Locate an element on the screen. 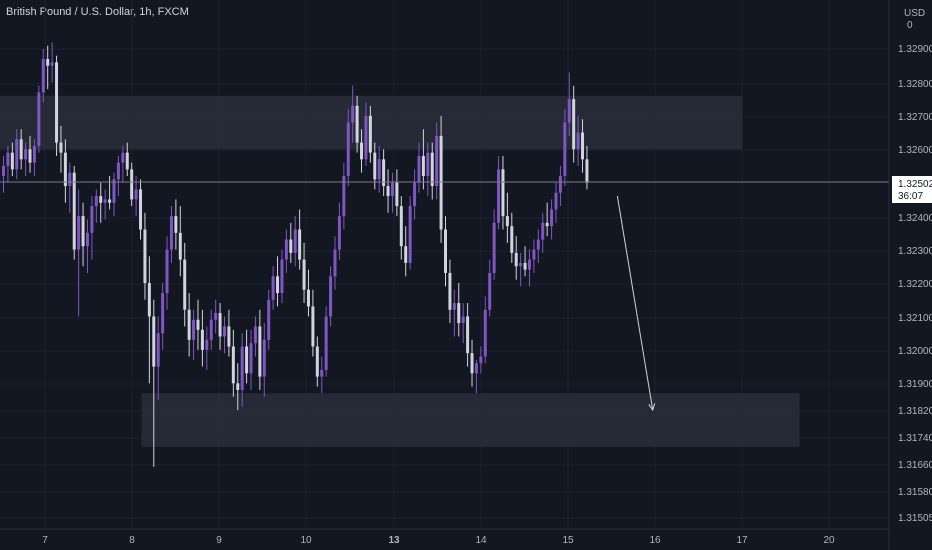  price-axis-currency: USD is located at coordinates (914, 13).